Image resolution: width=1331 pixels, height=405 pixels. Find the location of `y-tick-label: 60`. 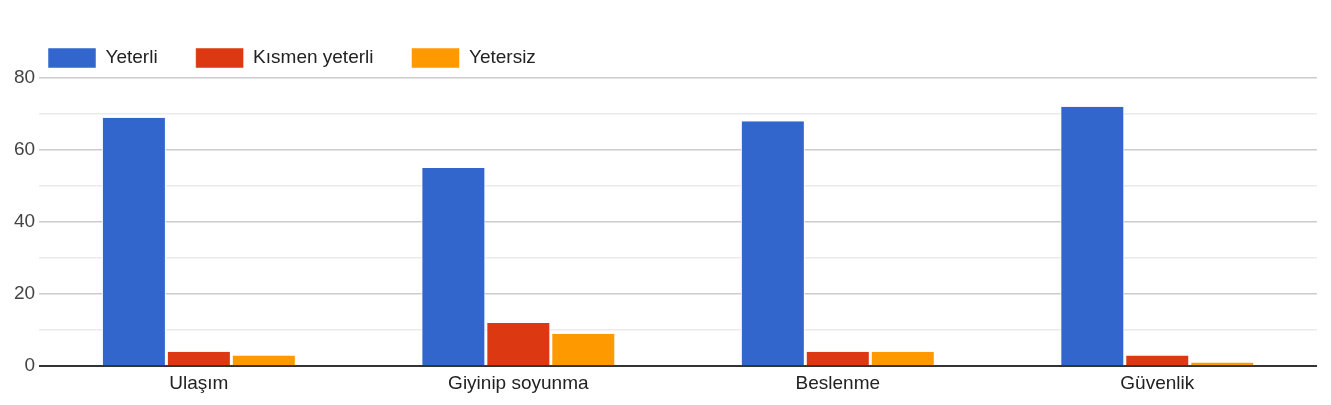

y-tick-label: 60 is located at coordinates (24, 149).